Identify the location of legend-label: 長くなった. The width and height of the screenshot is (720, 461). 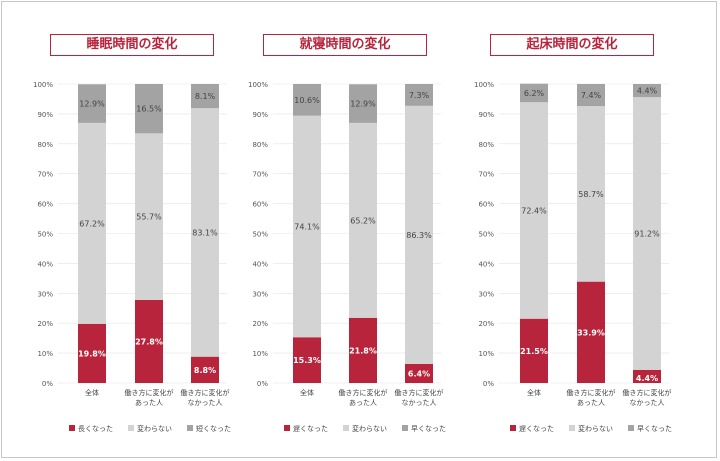
(95, 429).